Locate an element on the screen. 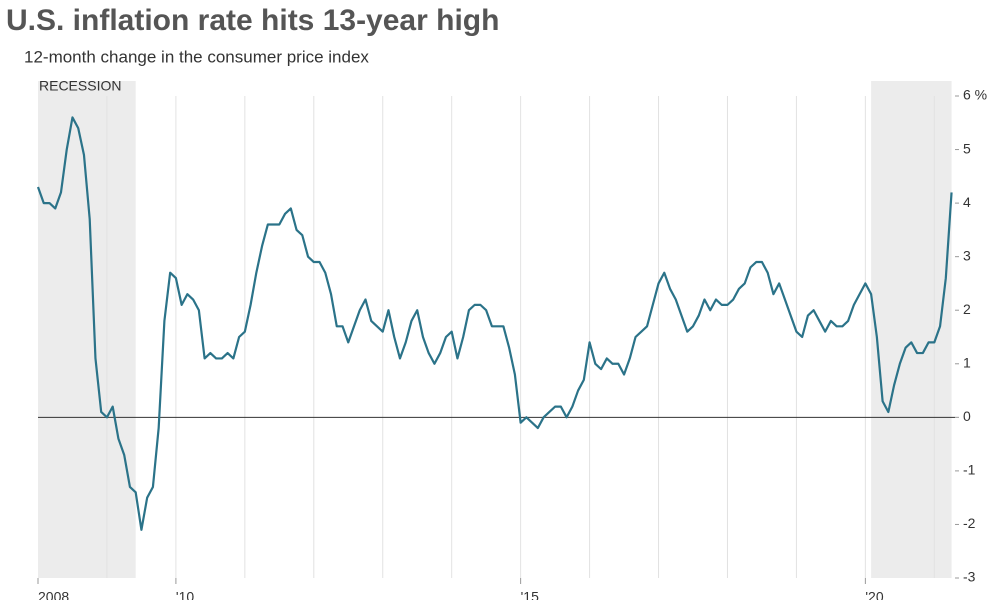 The height and width of the screenshot is (600, 1000). y-tick-label: 2 is located at coordinates (967, 309).